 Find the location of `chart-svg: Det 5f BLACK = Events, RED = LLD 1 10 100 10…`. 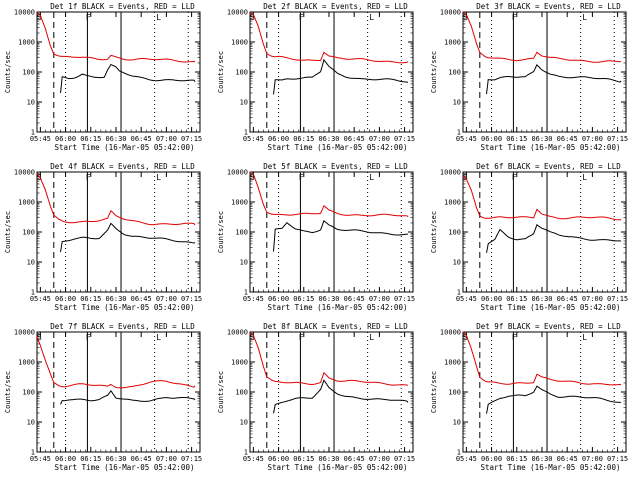

chart-svg: Det 5f BLACK = Events, RED = LLD 1 10 100 10… is located at coordinates (316, 237).